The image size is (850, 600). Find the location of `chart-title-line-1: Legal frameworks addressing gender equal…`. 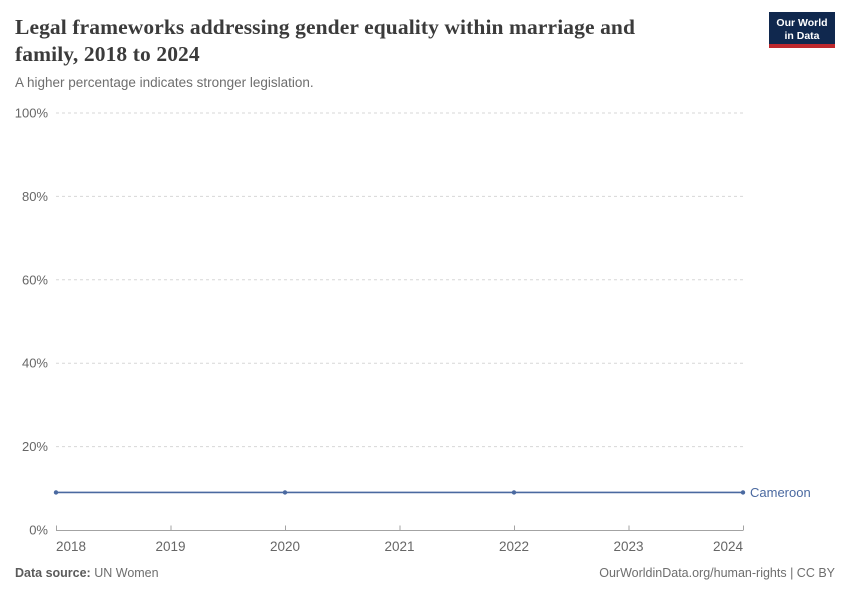

chart-title-line-1: Legal frameworks addressing gender equal… is located at coordinates (325, 27).